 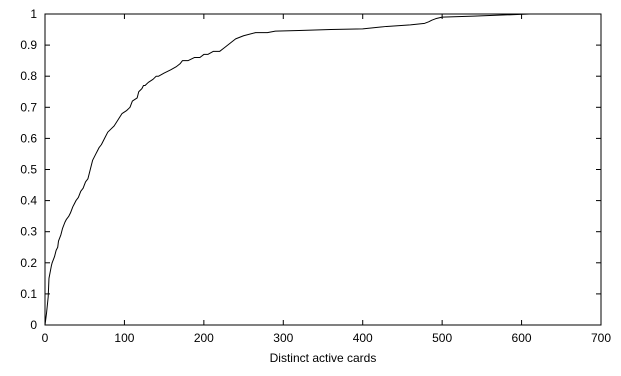 I want to click on x-tick-label: 600, so click(x=522, y=338).